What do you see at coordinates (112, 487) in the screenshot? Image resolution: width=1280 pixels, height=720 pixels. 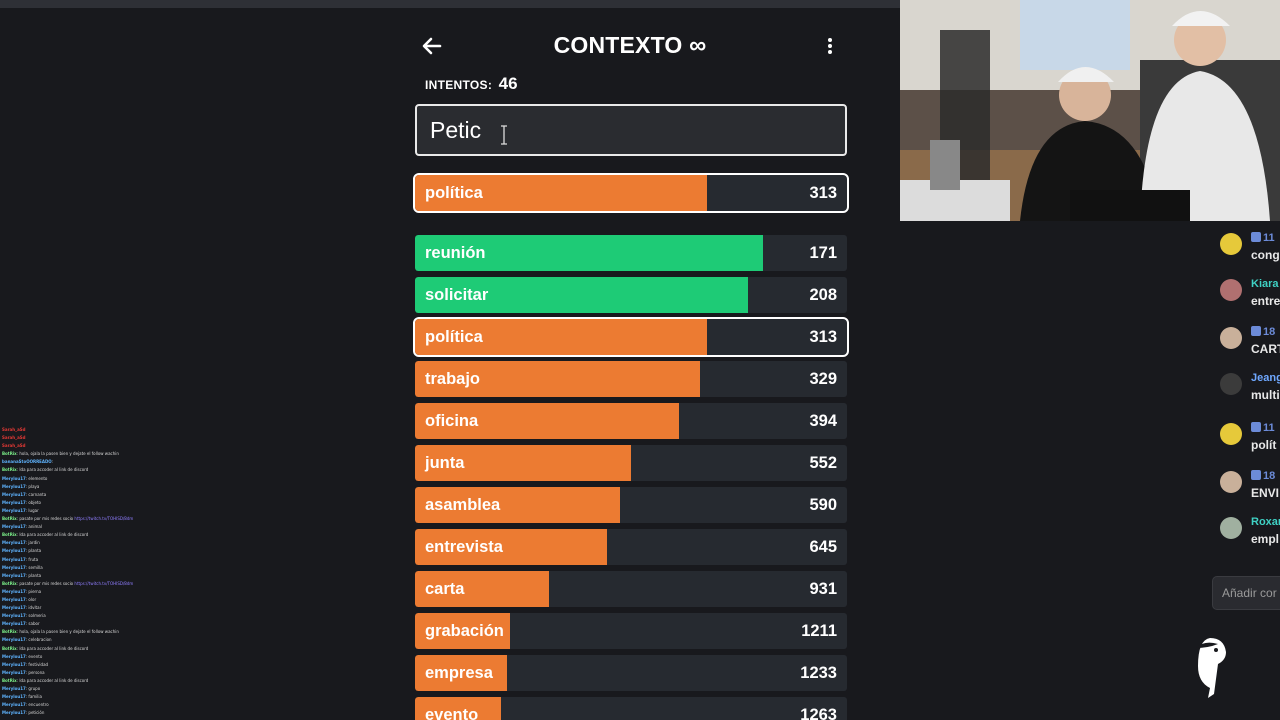 I see `chat-line: Merylou17: playa` at bounding box center [112, 487].